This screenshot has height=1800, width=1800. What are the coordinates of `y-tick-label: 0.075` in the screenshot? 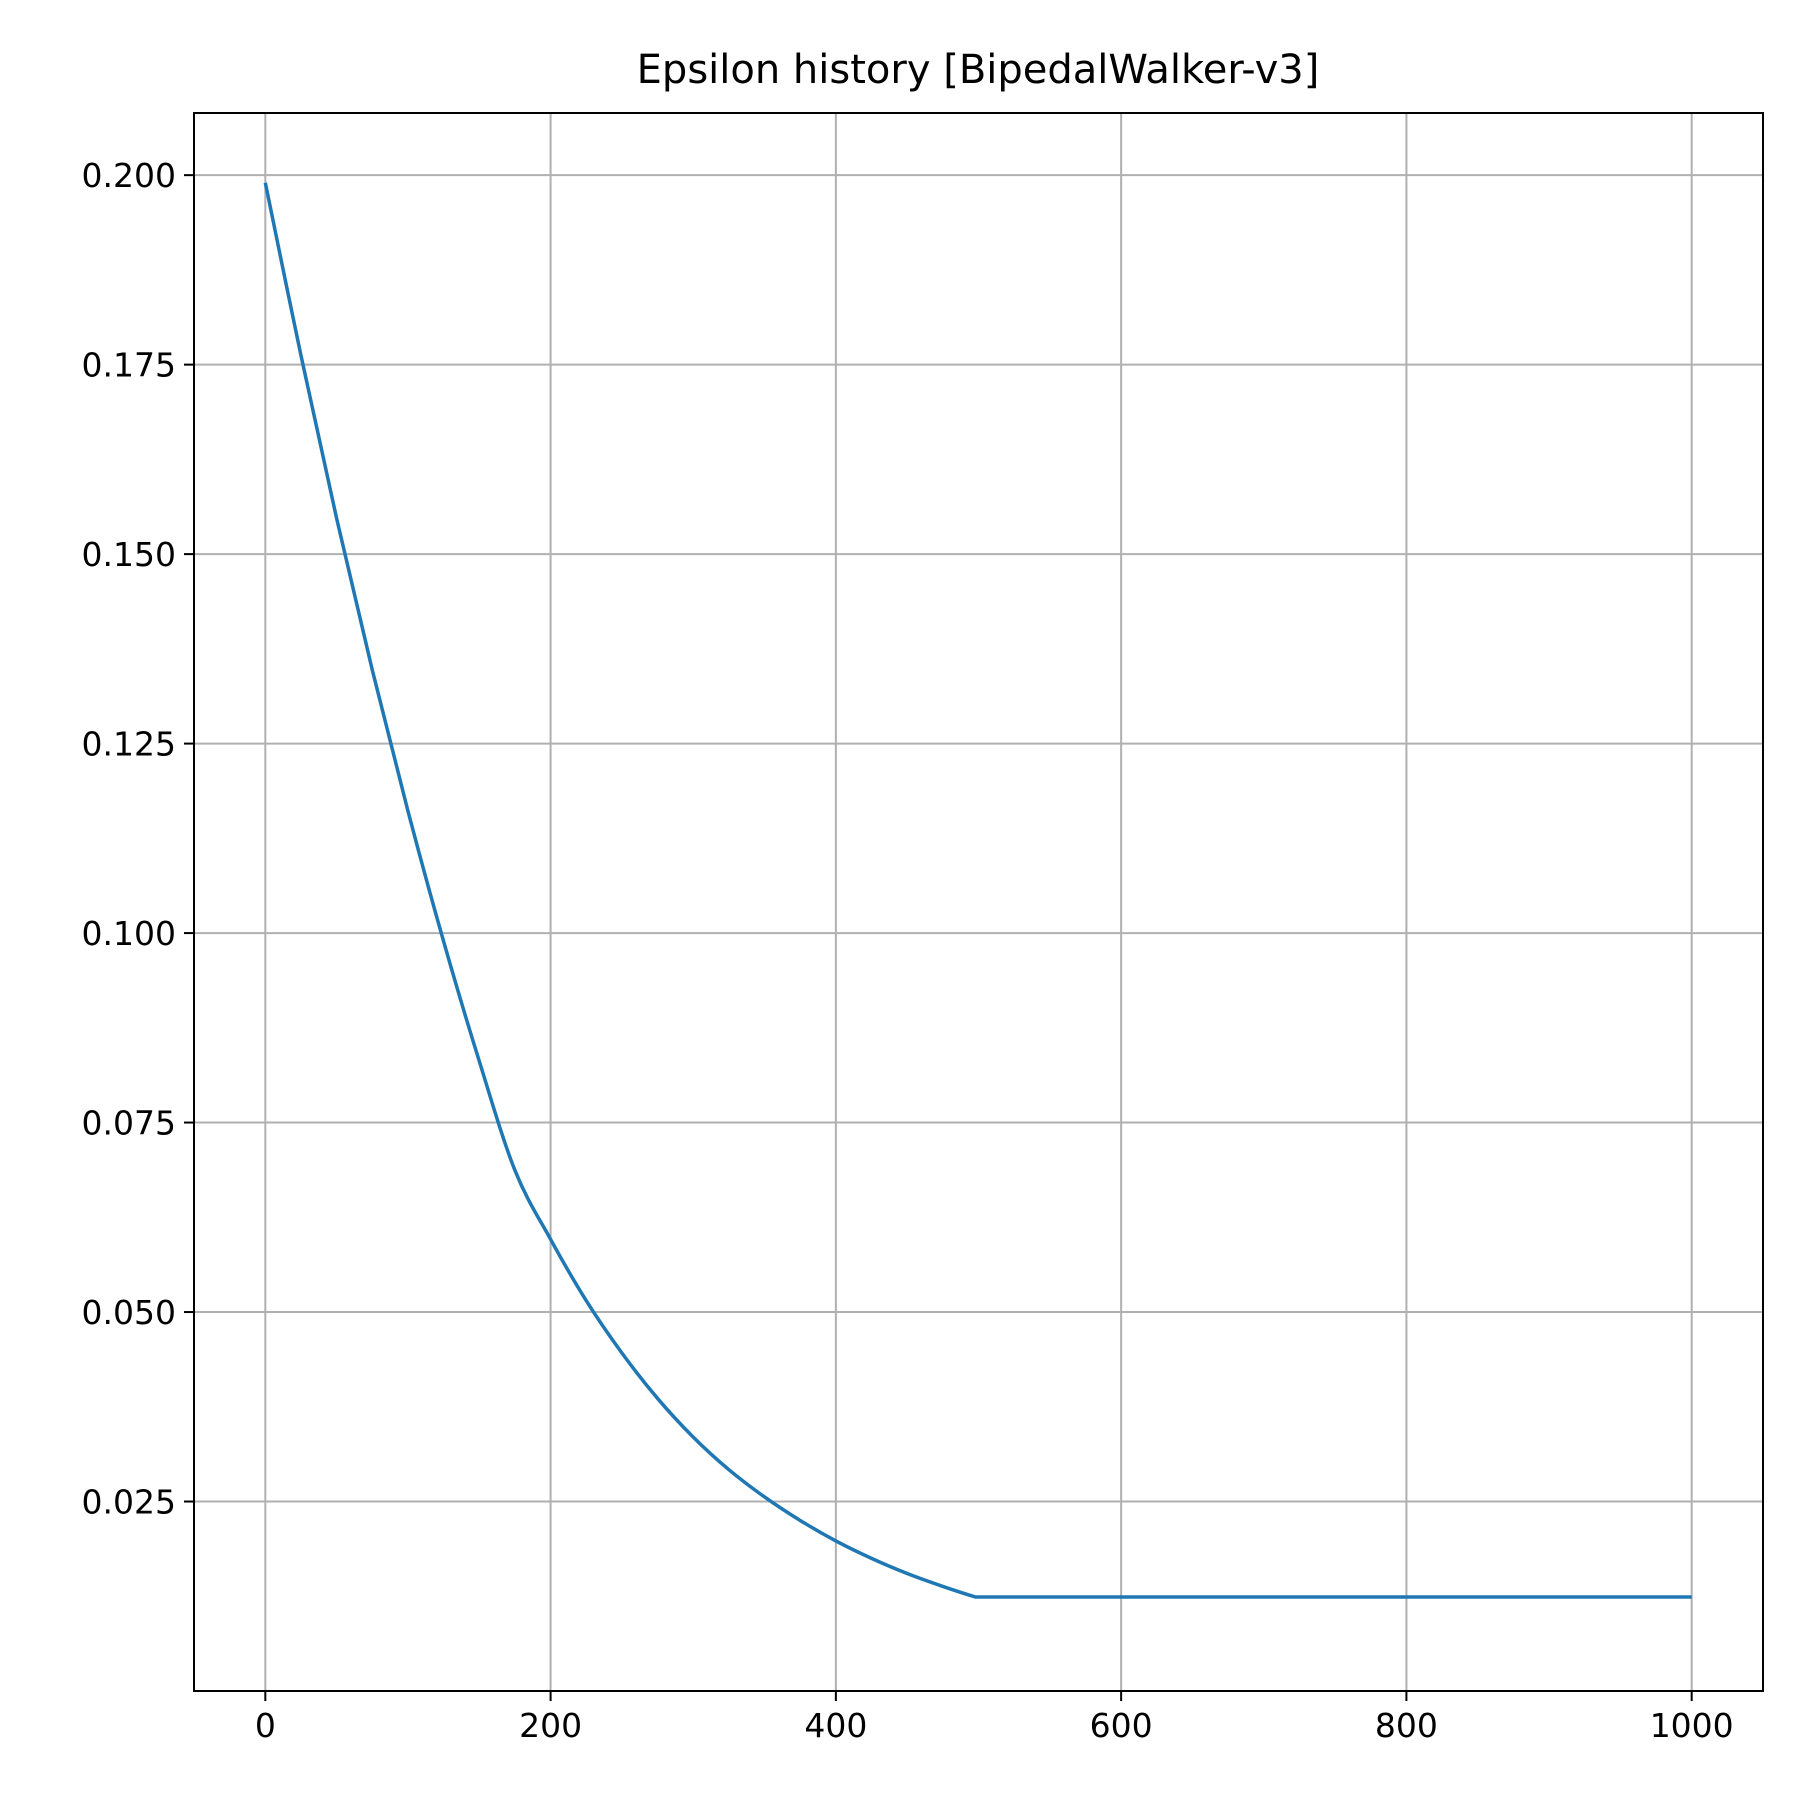 It's located at (129, 1123).